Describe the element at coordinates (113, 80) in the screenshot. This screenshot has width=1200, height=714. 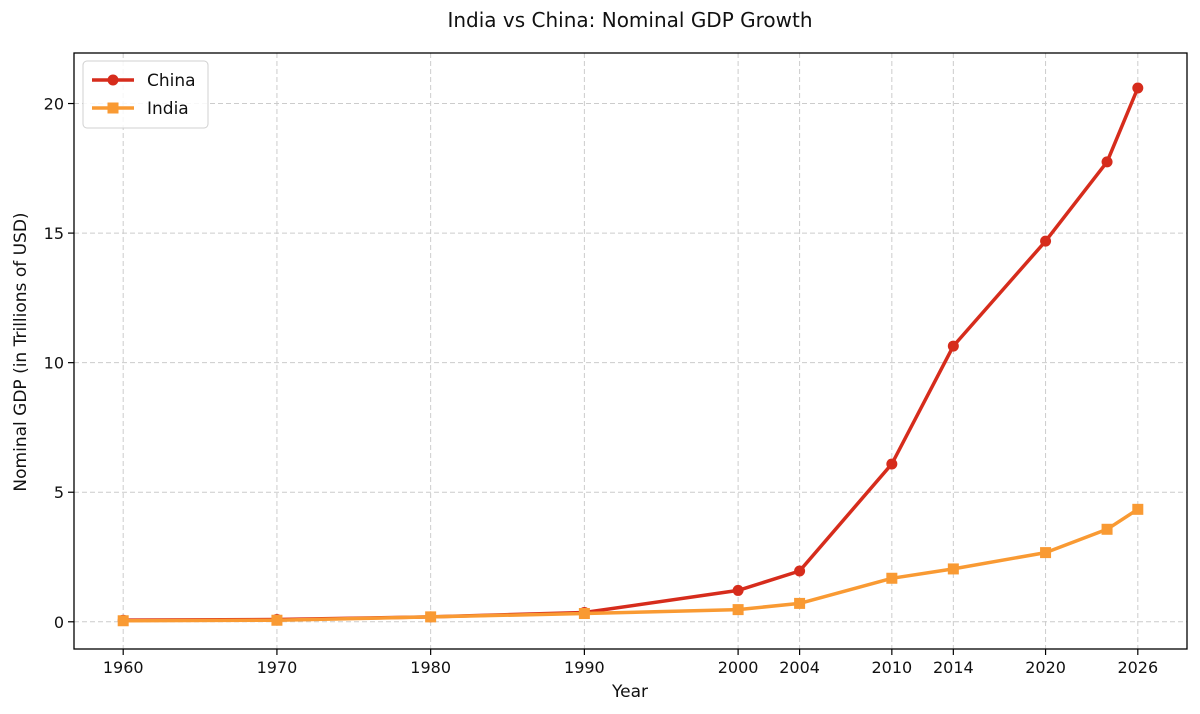
I see `legend-china-marker` at that location.